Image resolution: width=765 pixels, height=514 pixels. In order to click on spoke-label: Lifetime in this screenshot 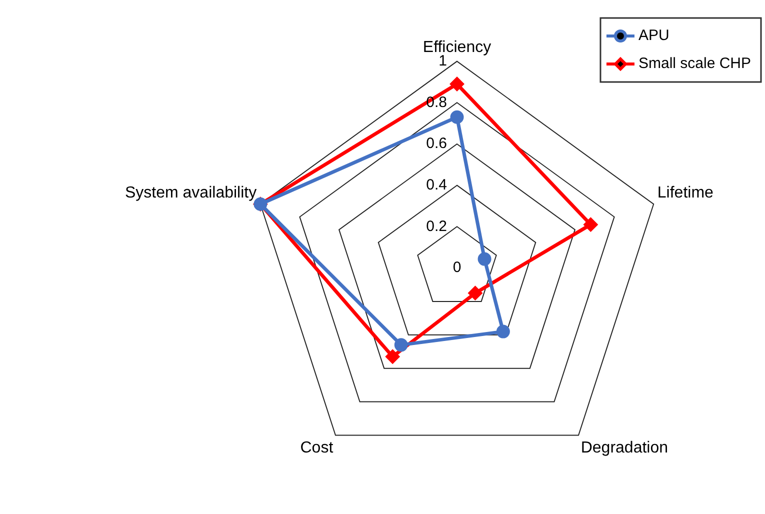, I will do `click(685, 193)`.